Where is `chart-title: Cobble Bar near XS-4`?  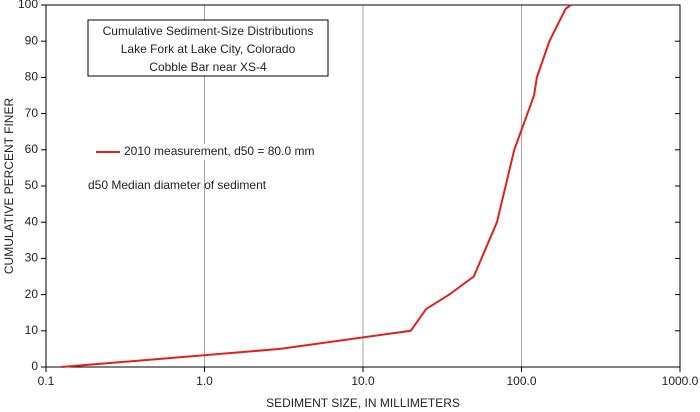
chart-title: Cobble Bar near XS-4 is located at coordinates (208, 67).